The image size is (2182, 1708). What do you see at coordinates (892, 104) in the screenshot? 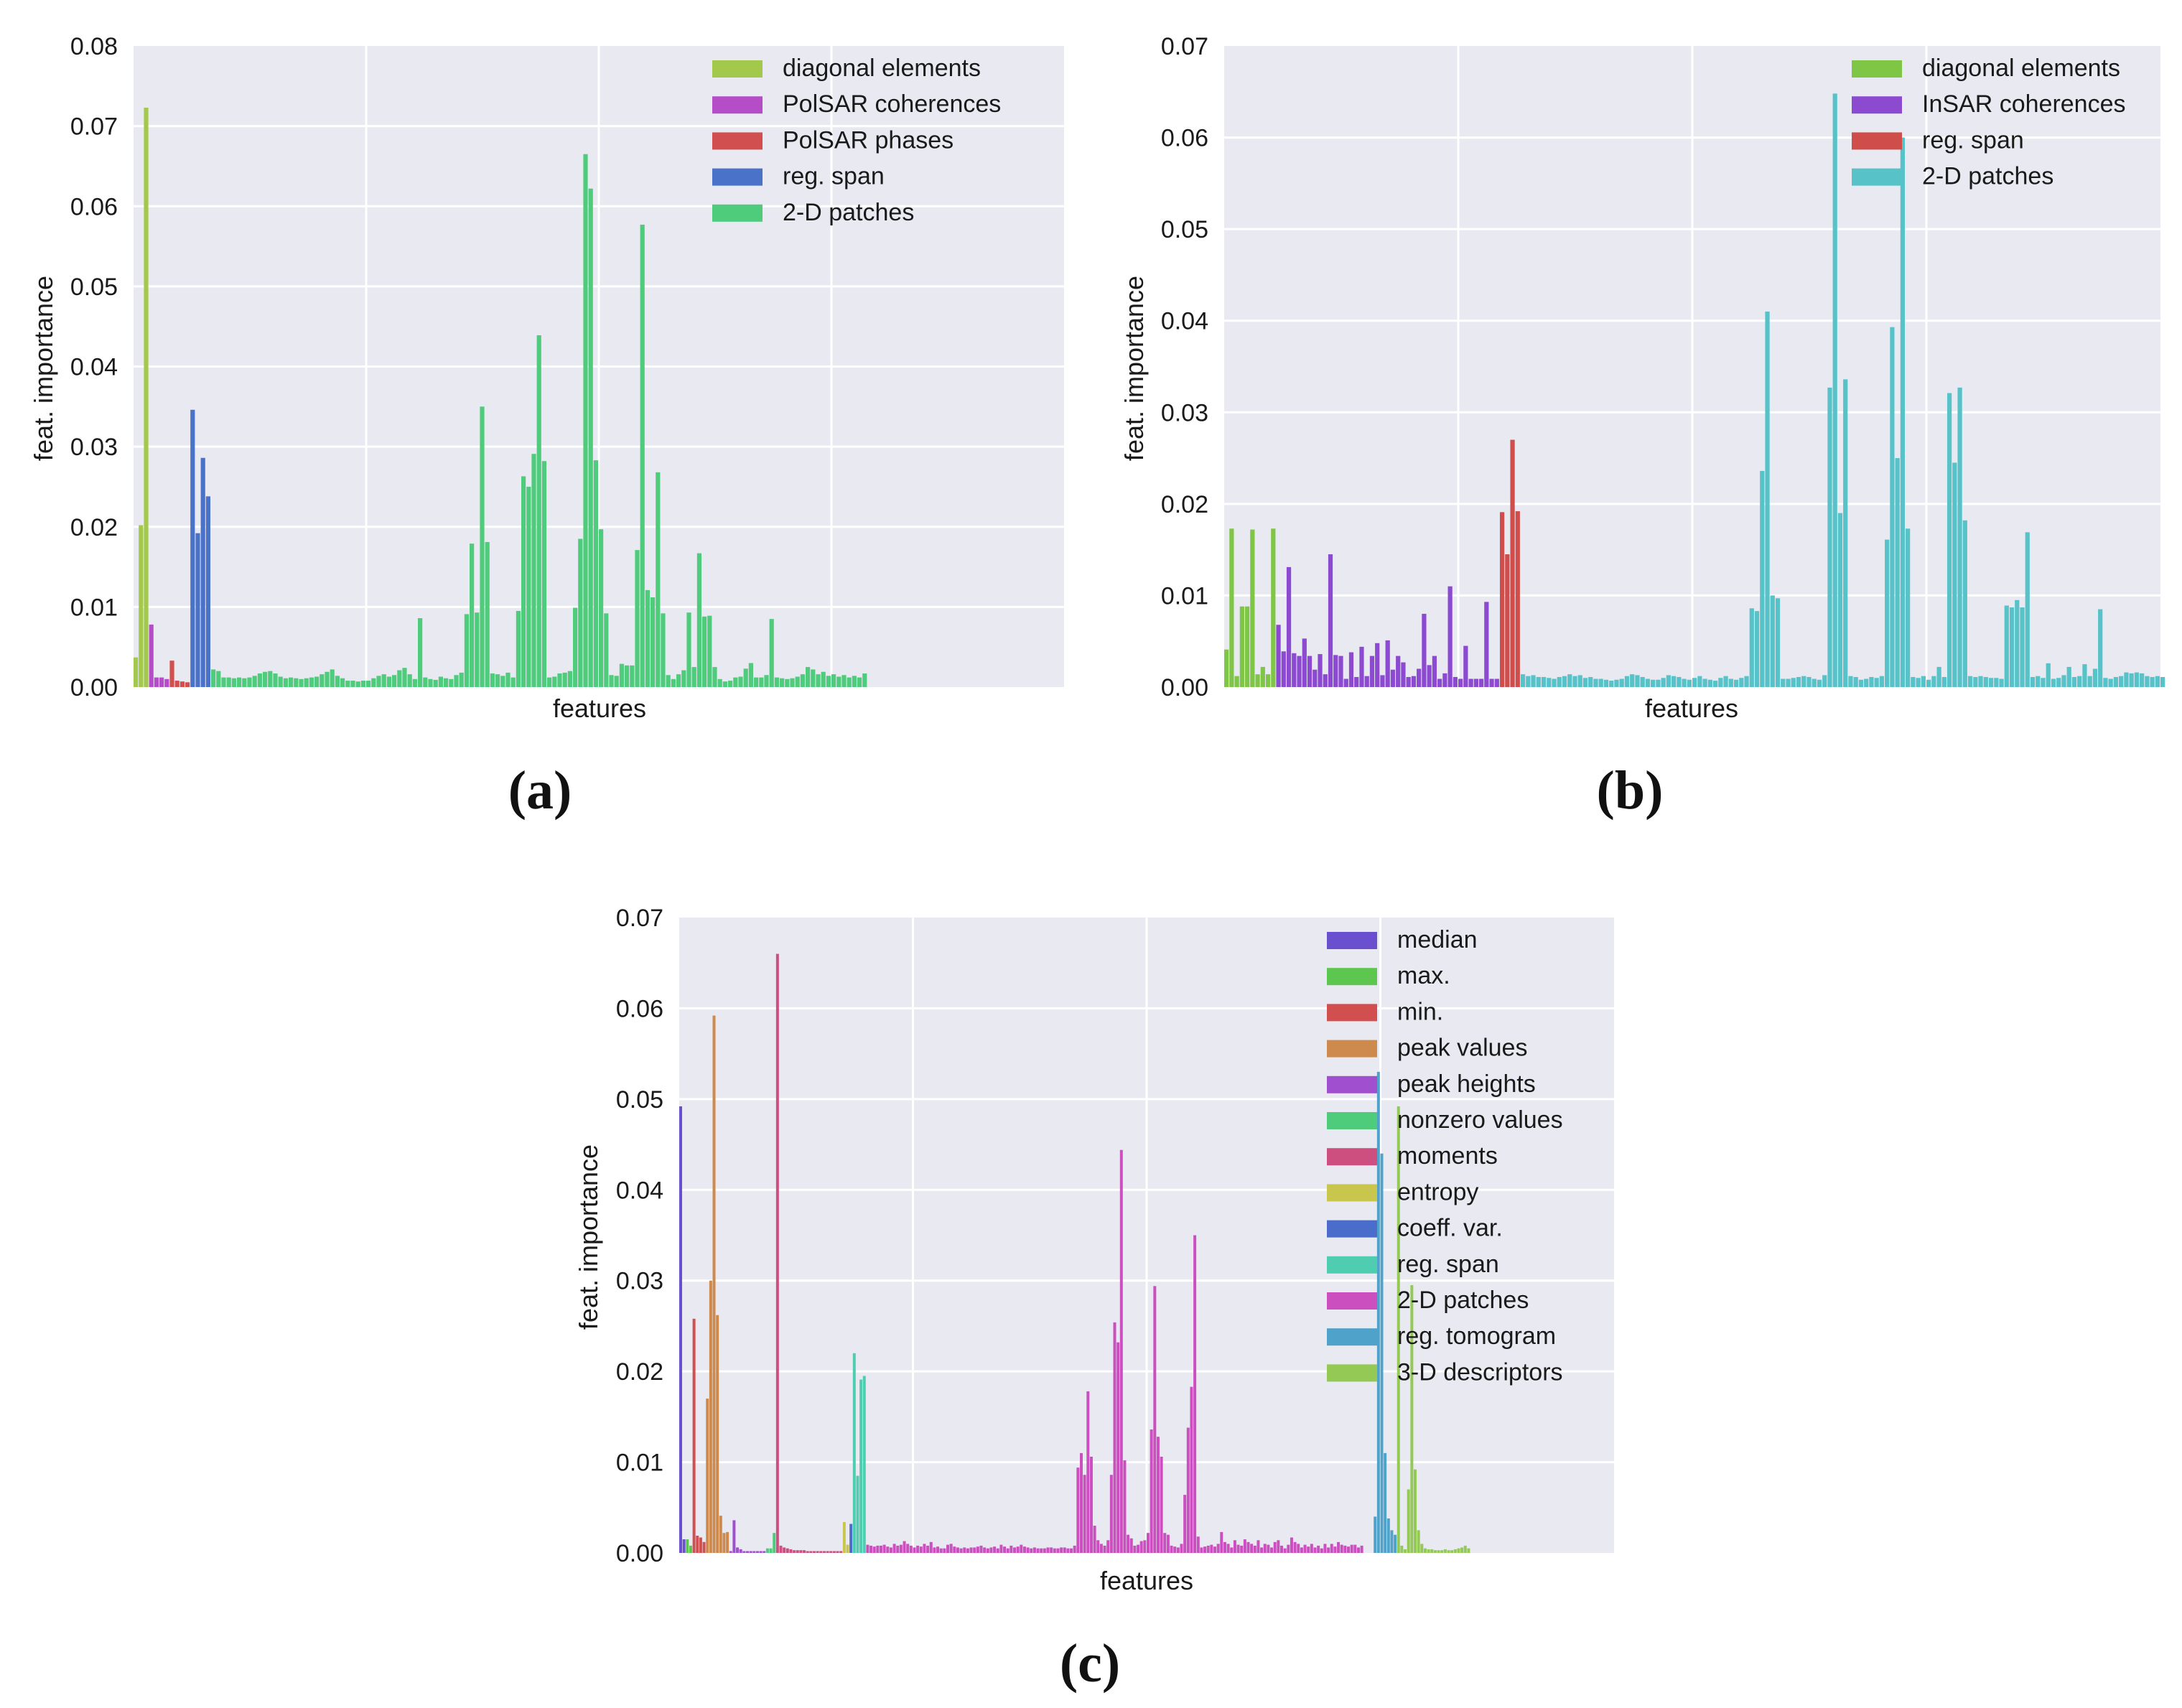
I see `panel-a-legend-label: PolSAR coherences` at bounding box center [892, 104].